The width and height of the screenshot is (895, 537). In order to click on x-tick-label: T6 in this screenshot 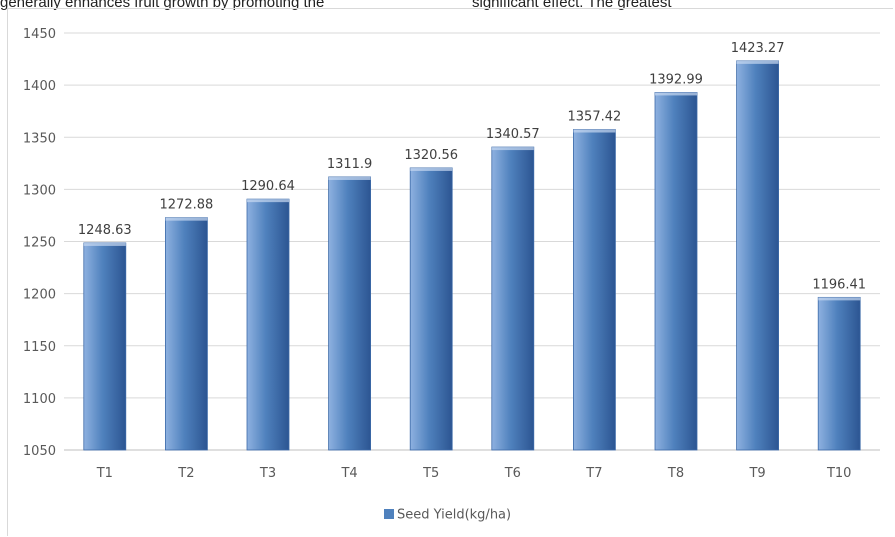, I will do `click(512, 473)`.